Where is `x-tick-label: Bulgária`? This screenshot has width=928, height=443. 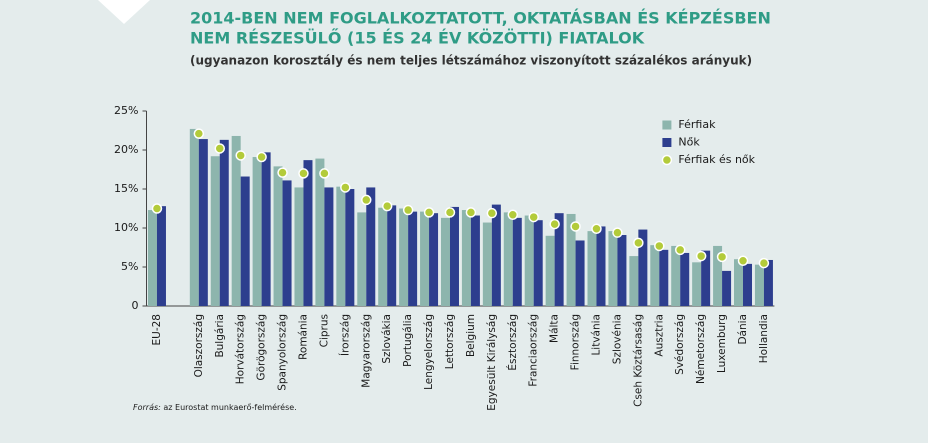 x-tick-label: Bulgária is located at coordinates (220, 336).